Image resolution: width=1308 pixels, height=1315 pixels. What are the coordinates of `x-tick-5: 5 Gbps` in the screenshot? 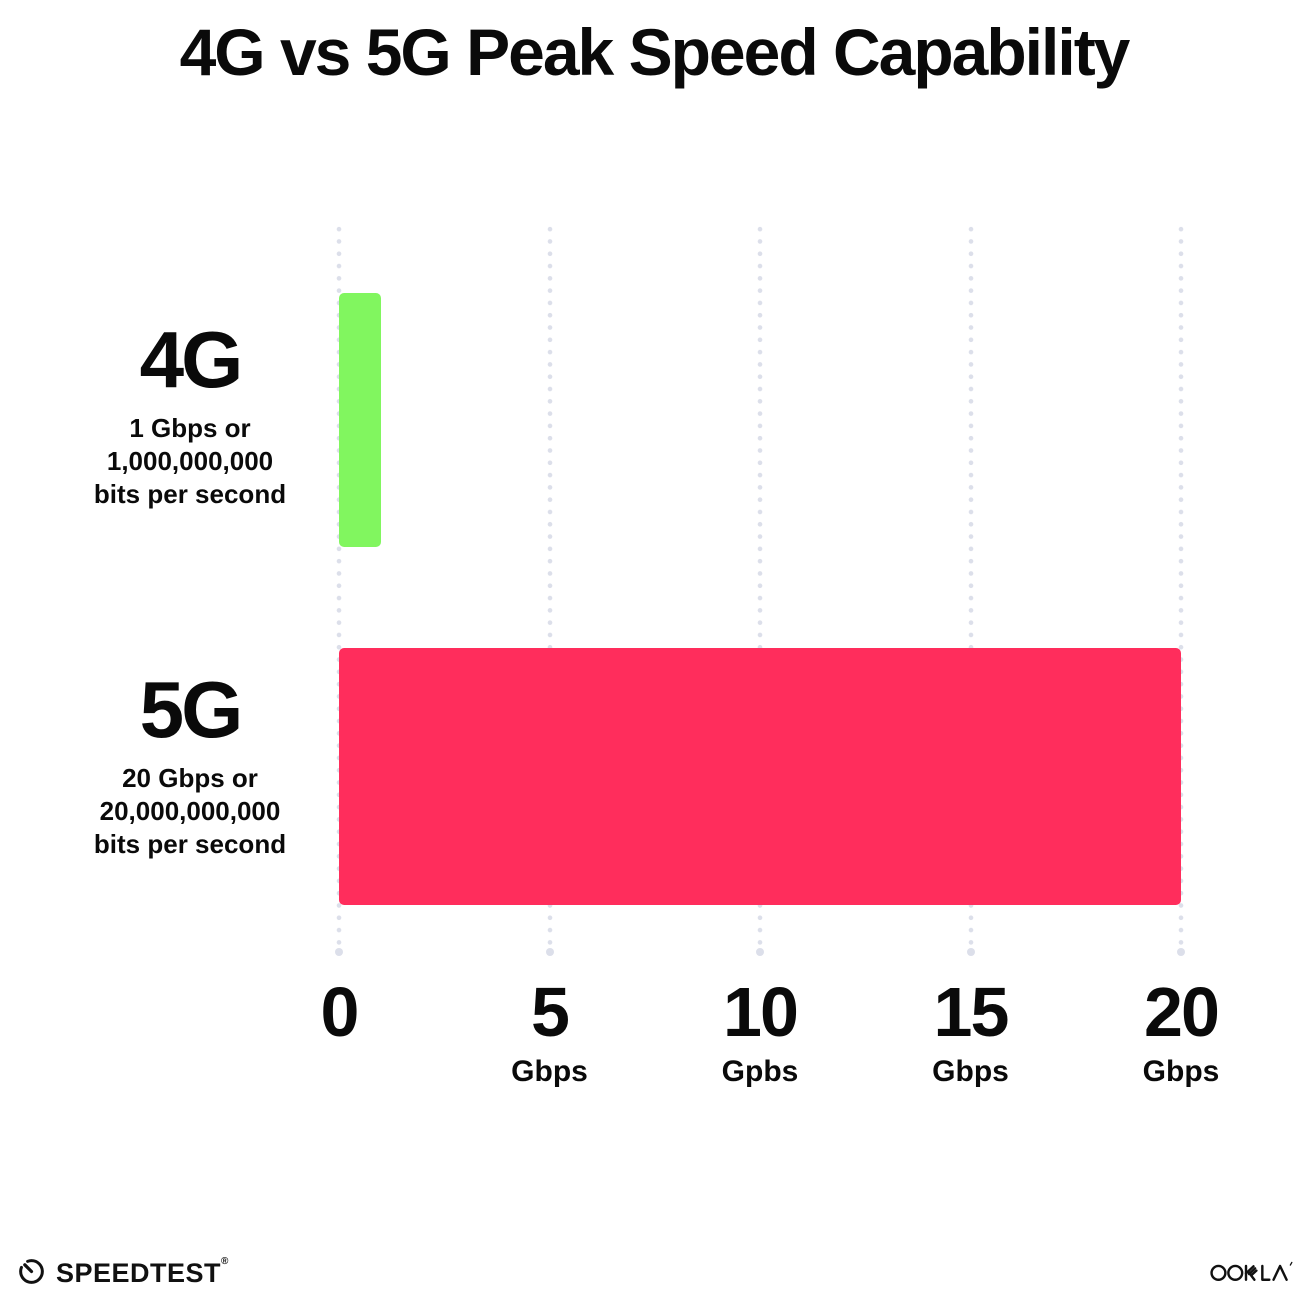 It's located at (549, 1032).